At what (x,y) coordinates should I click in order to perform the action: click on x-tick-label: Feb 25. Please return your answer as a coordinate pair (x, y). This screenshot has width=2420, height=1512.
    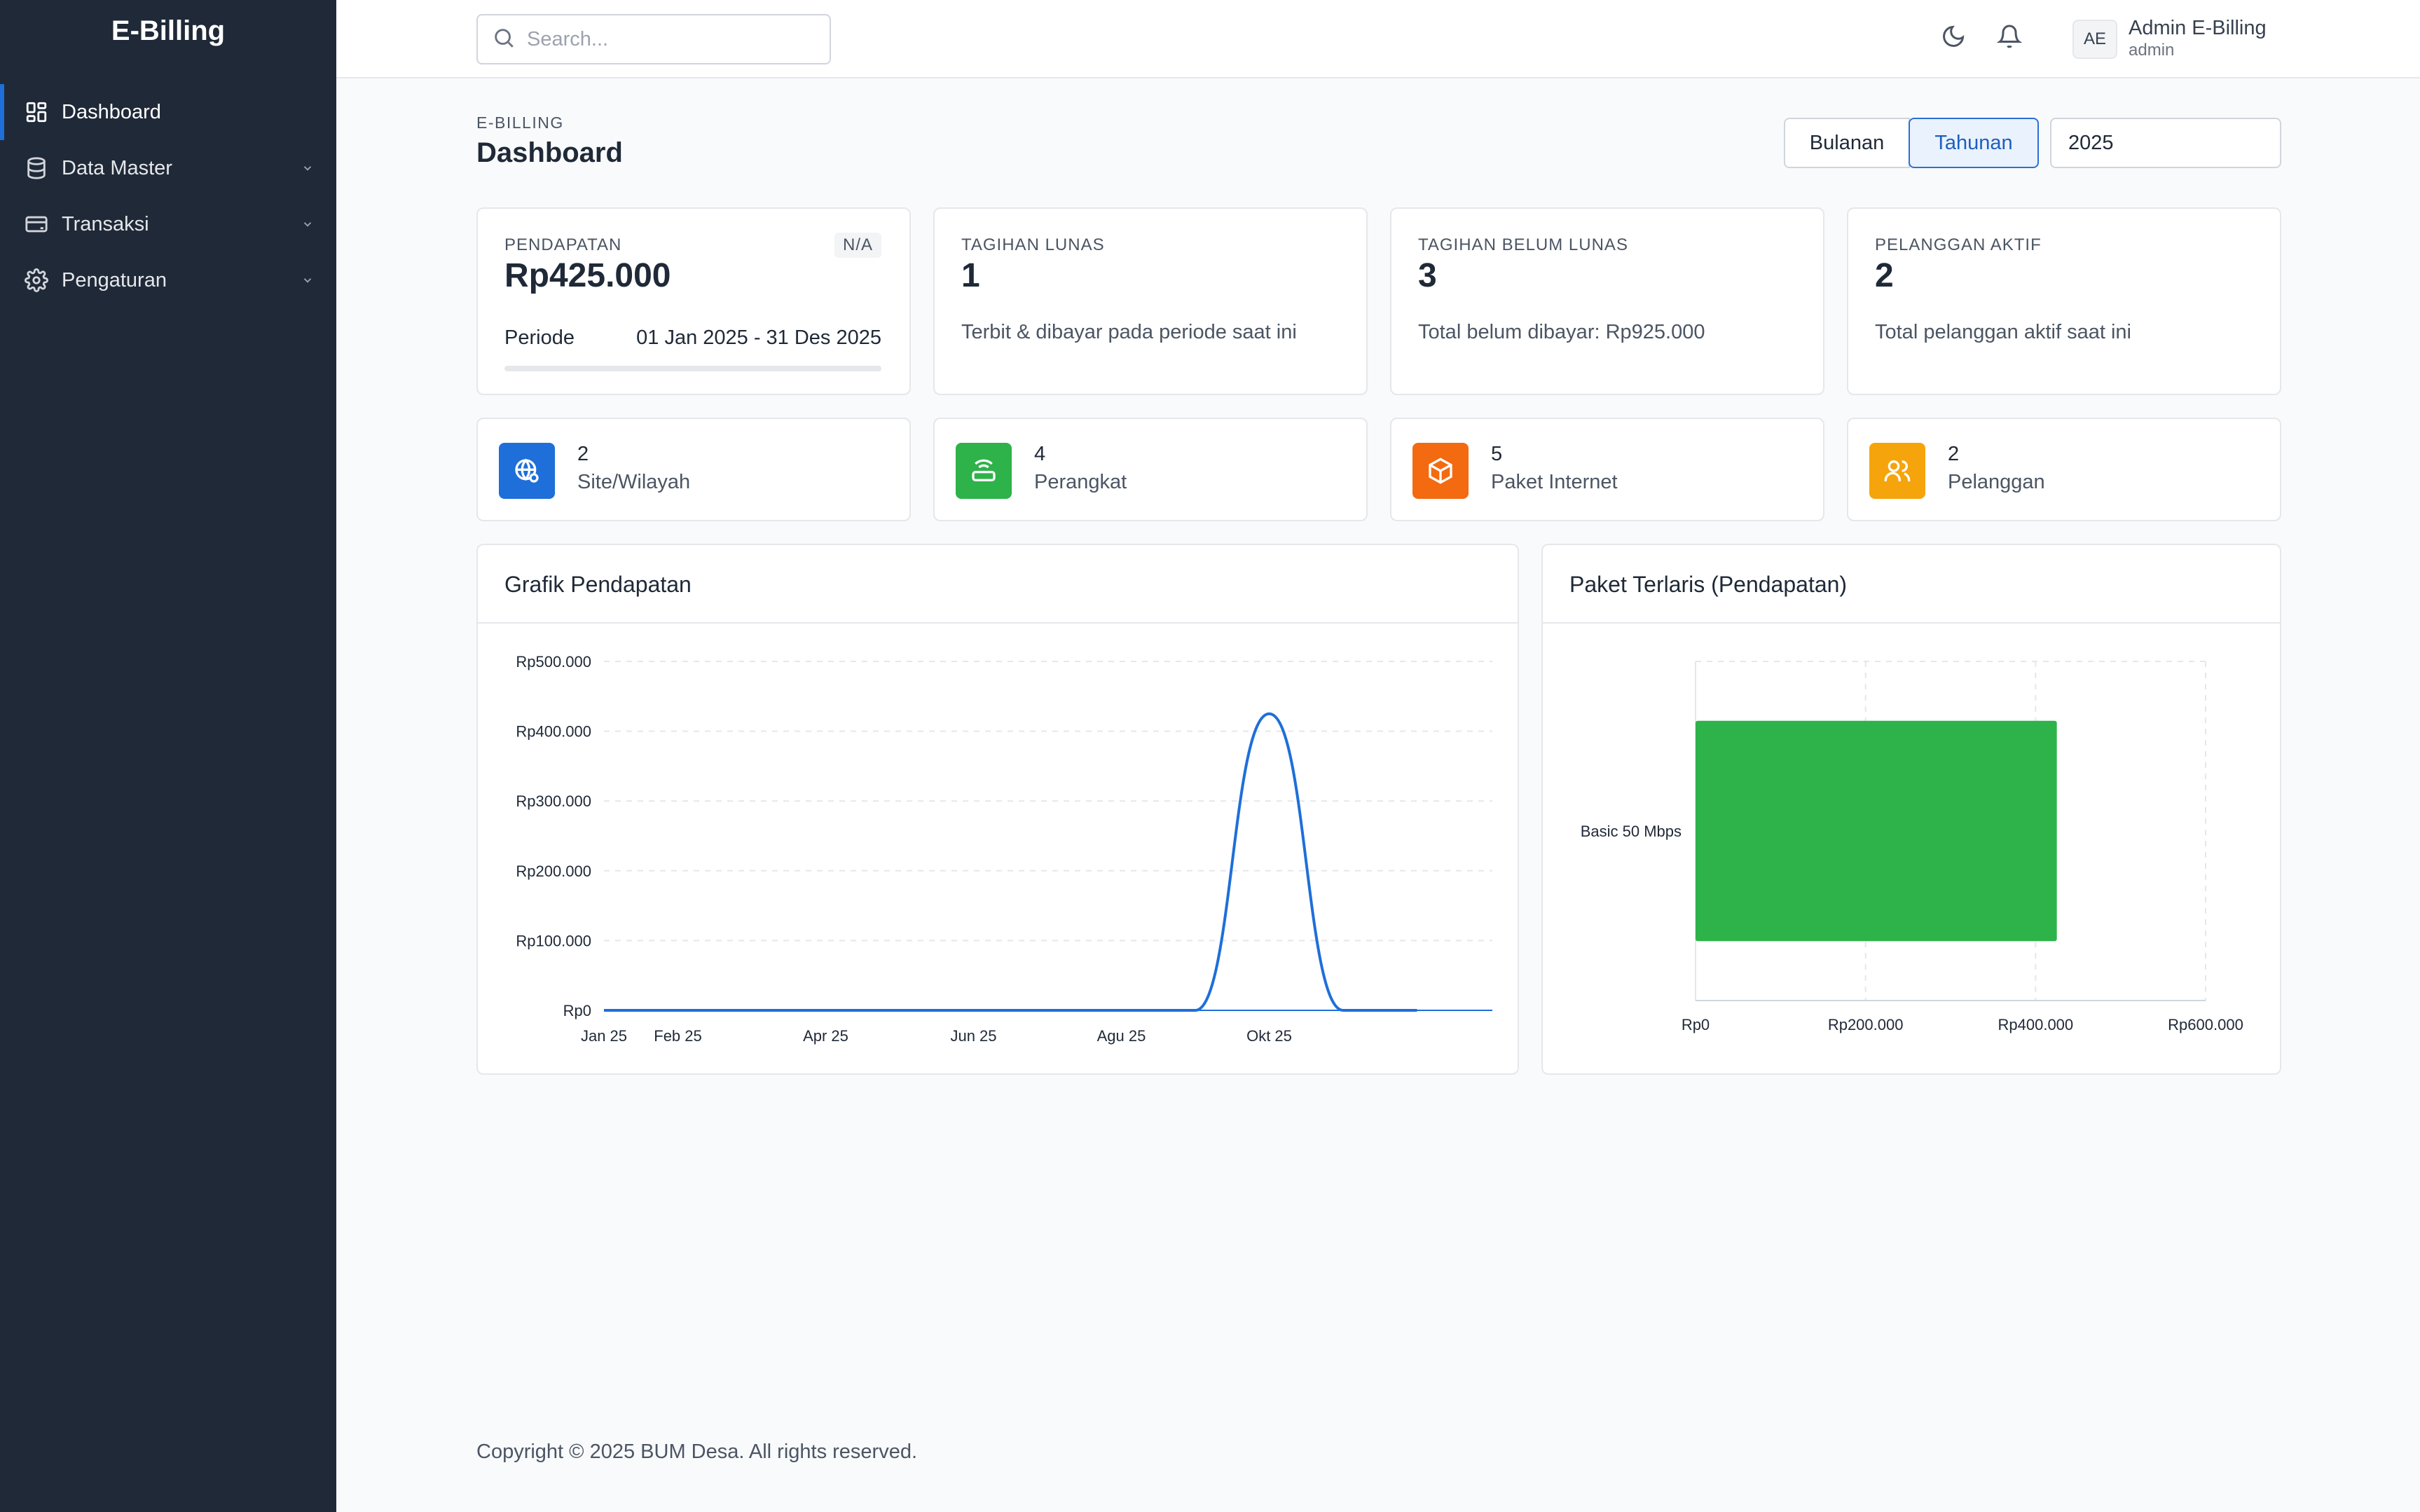
    Looking at the image, I should click on (678, 1036).